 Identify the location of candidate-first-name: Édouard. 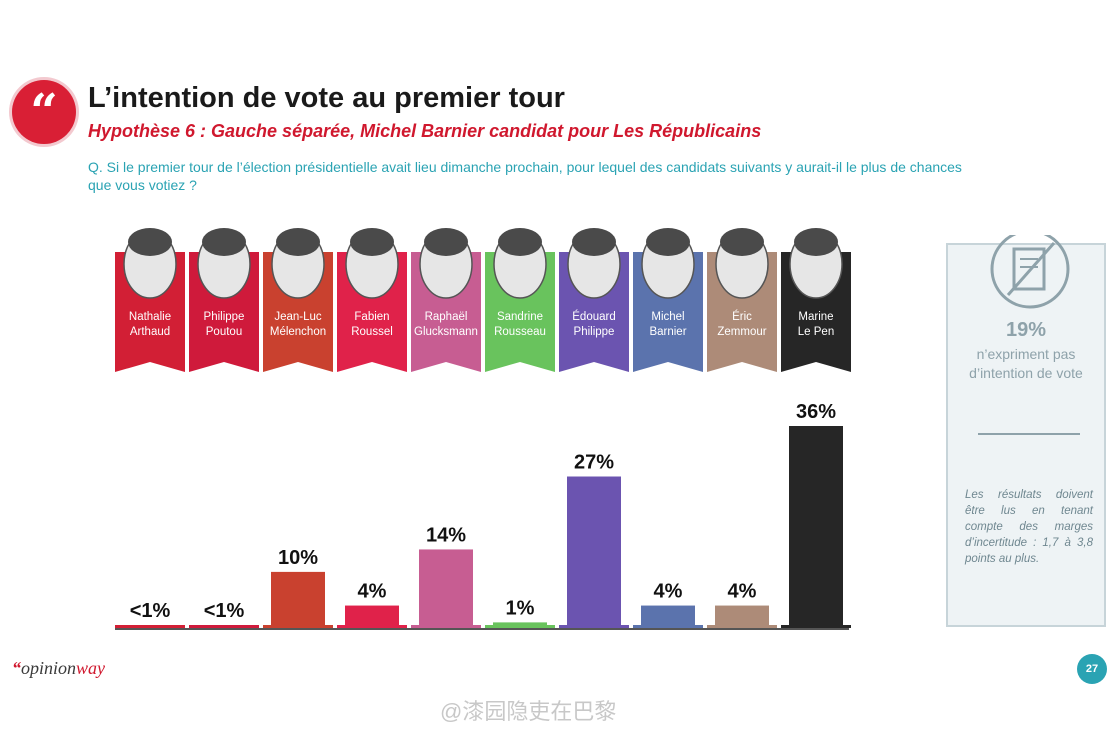
(593, 316).